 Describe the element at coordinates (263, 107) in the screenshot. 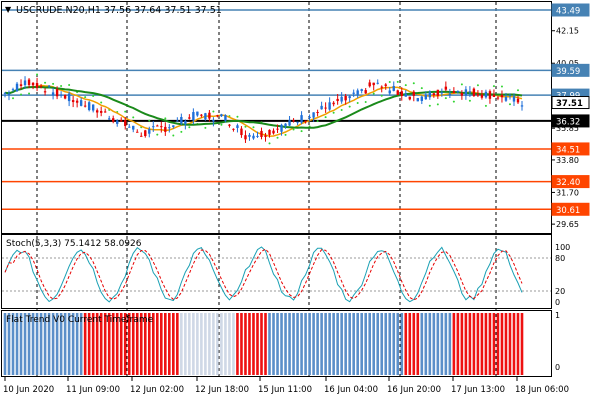

I see `slow-moving-average-line` at that location.